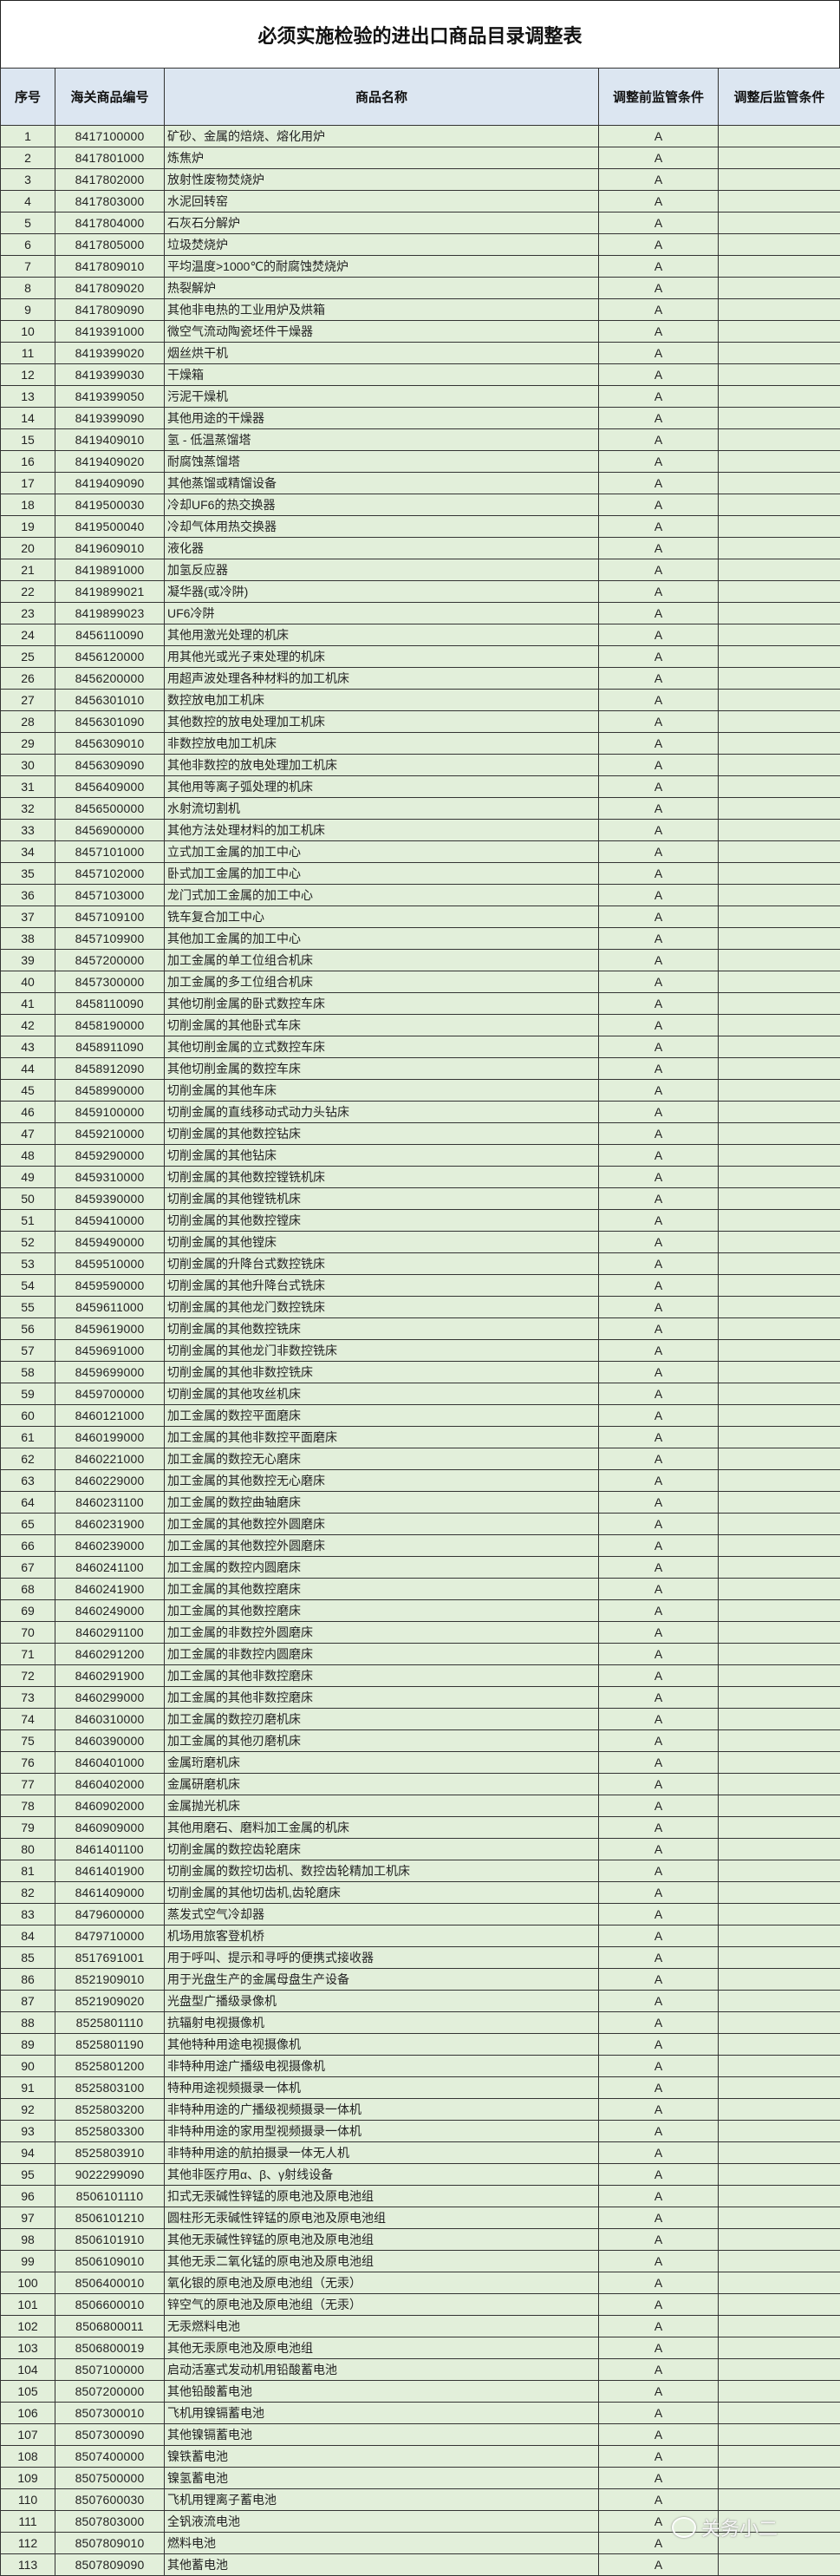 Image resolution: width=840 pixels, height=2576 pixels. I want to click on name-cell: 切削金属的其他钻床, so click(381, 1155).